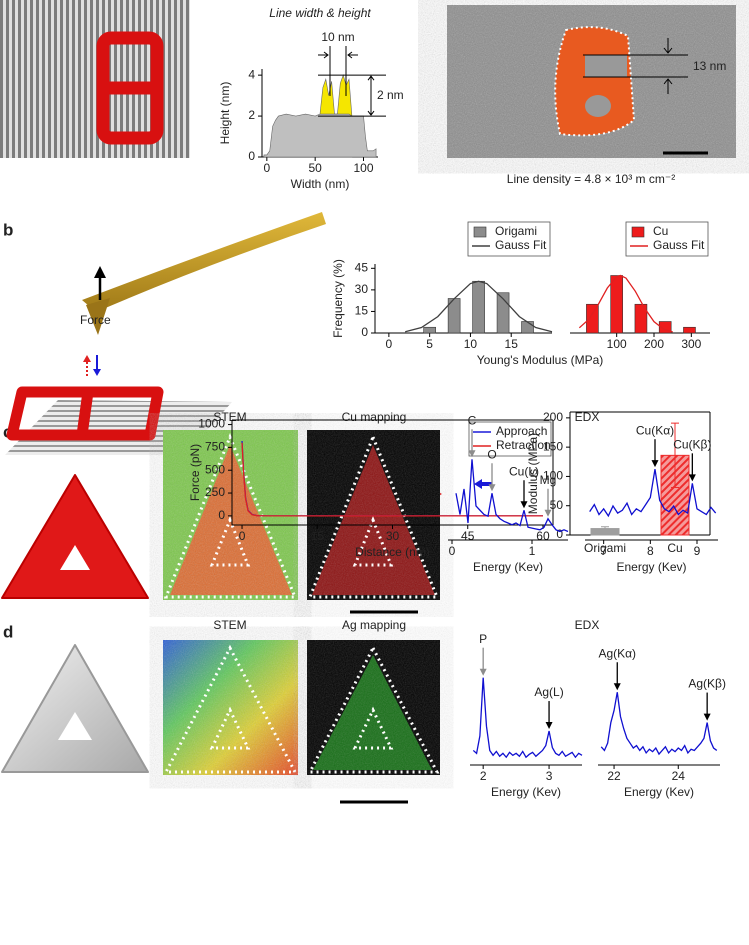 Image resolution: width=749 pixels, height=945 pixels. What do you see at coordinates (483, 639) in the screenshot?
I see `annotation: P` at bounding box center [483, 639].